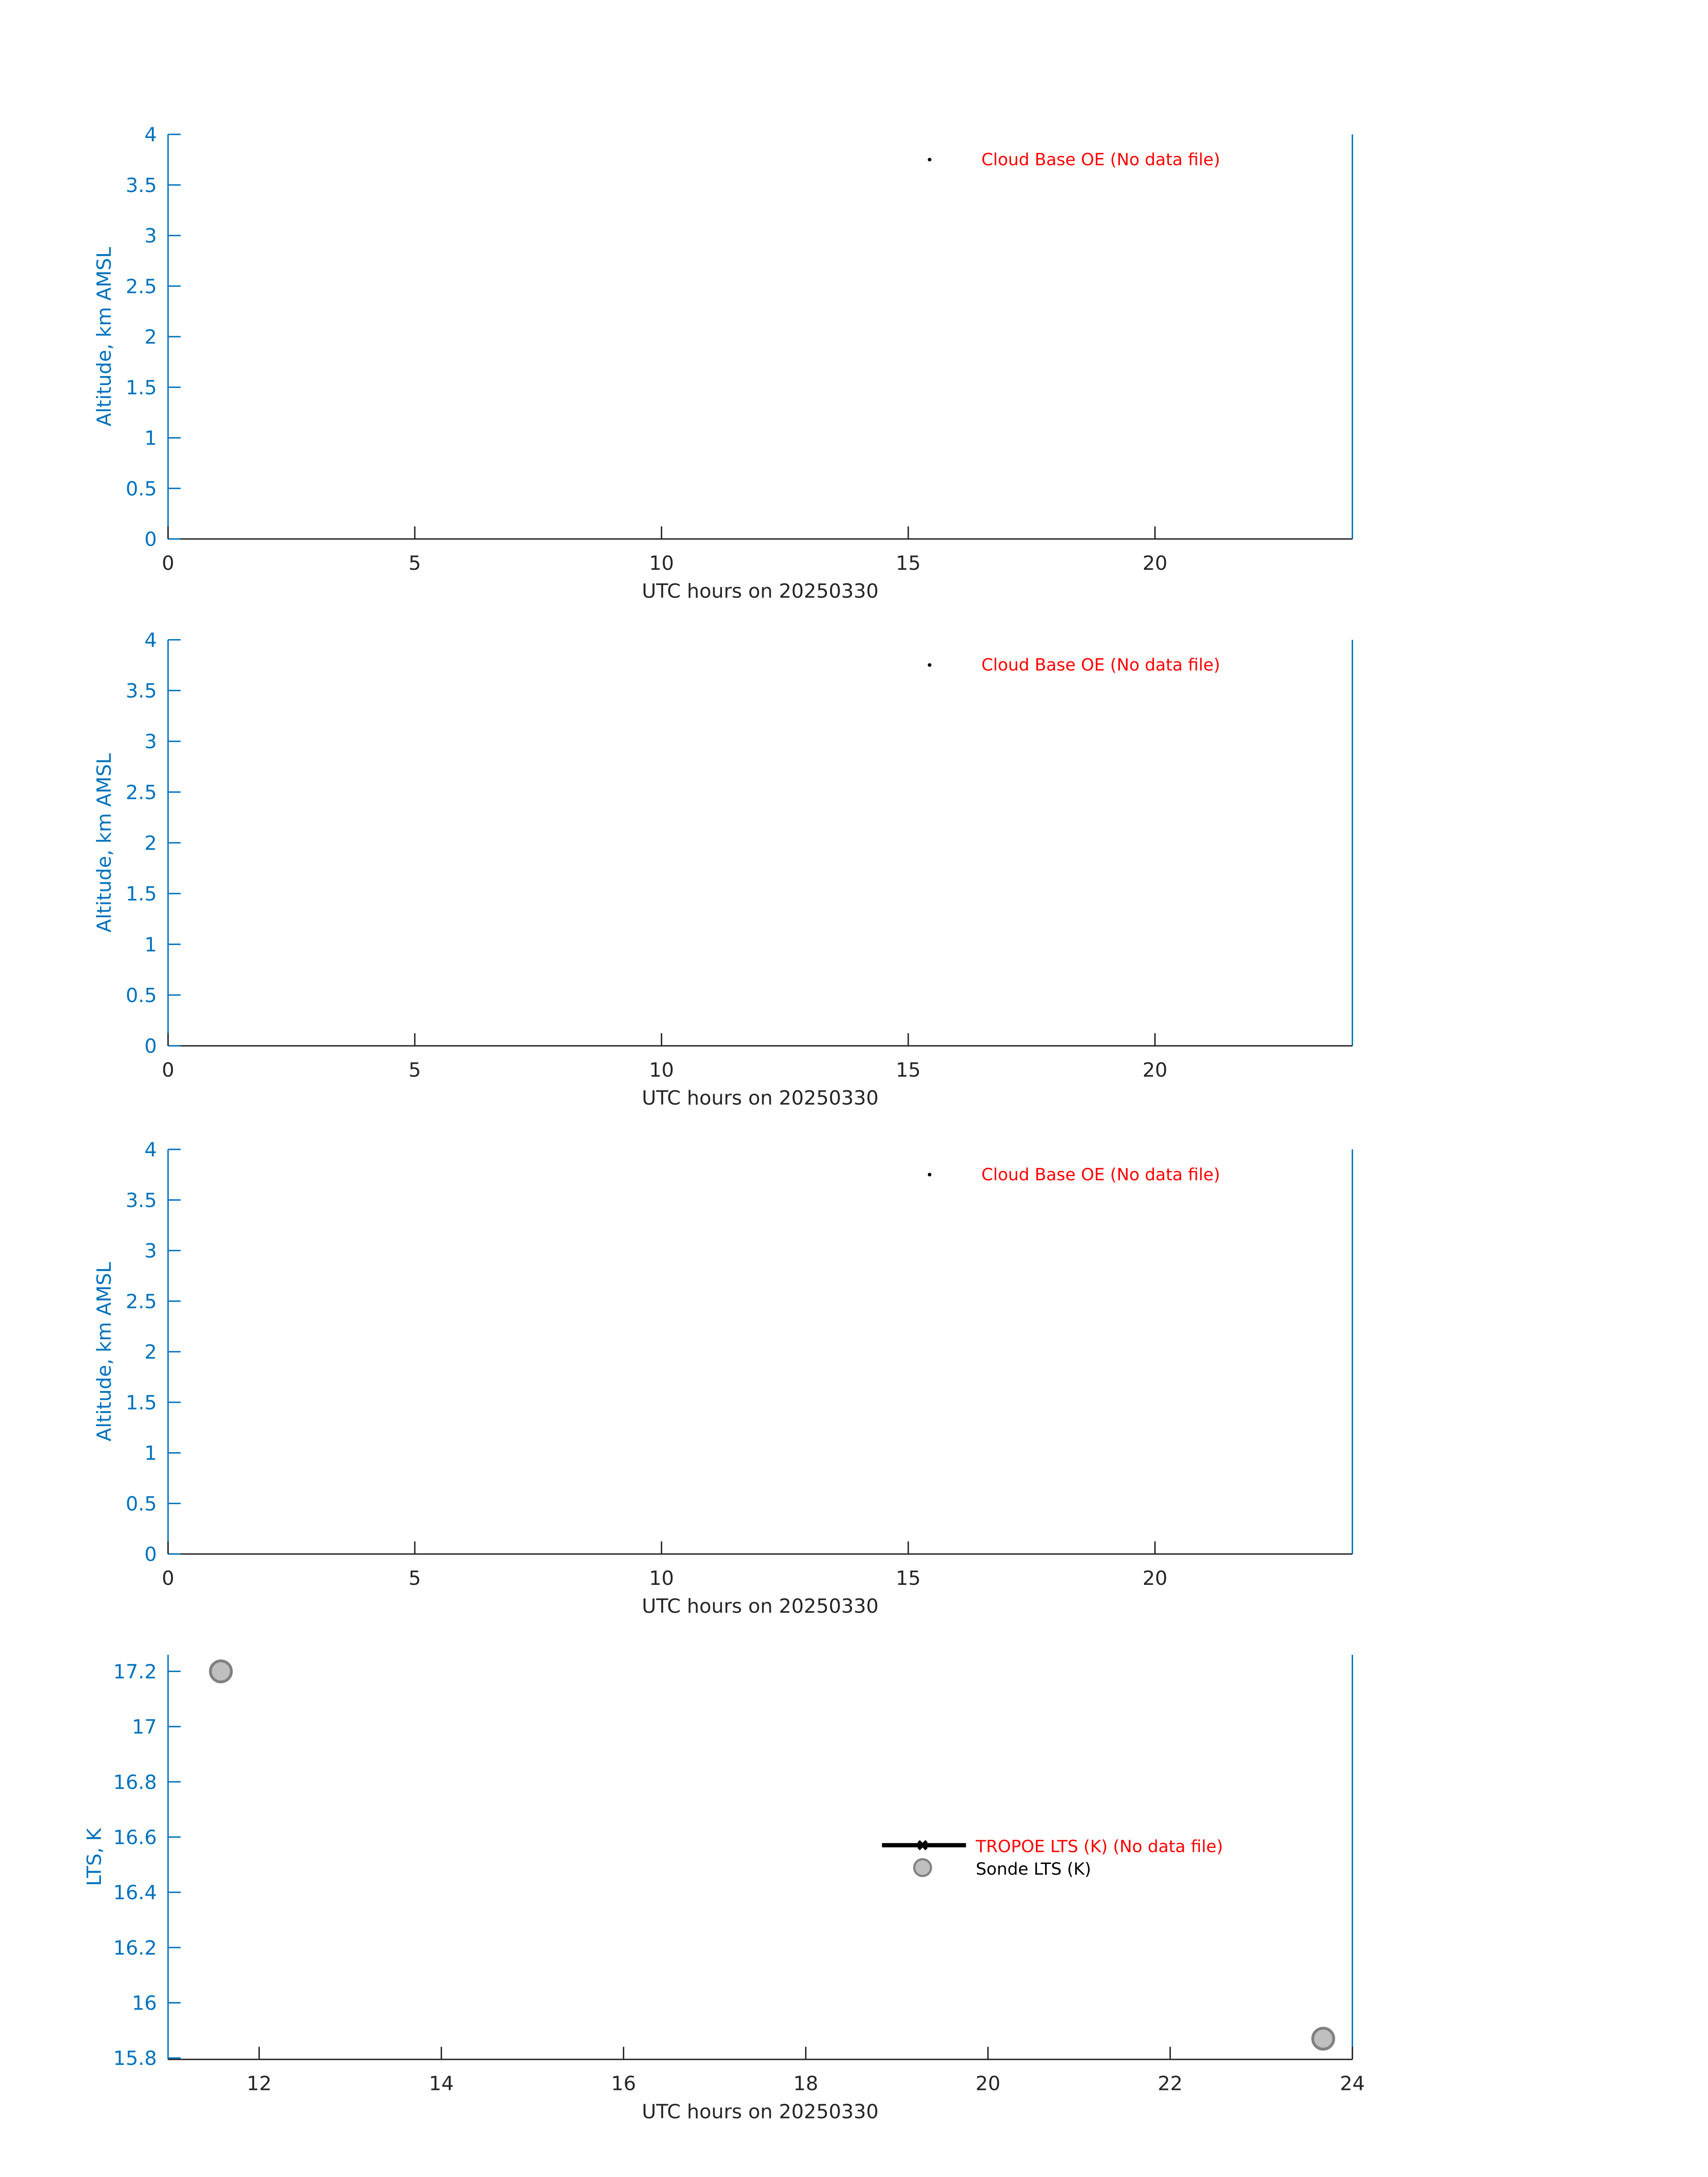  What do you see at coordinates (135, 1782) in the screenshot?
I see `y-tick-label: 16.8` at bounding box center [135, 1782].